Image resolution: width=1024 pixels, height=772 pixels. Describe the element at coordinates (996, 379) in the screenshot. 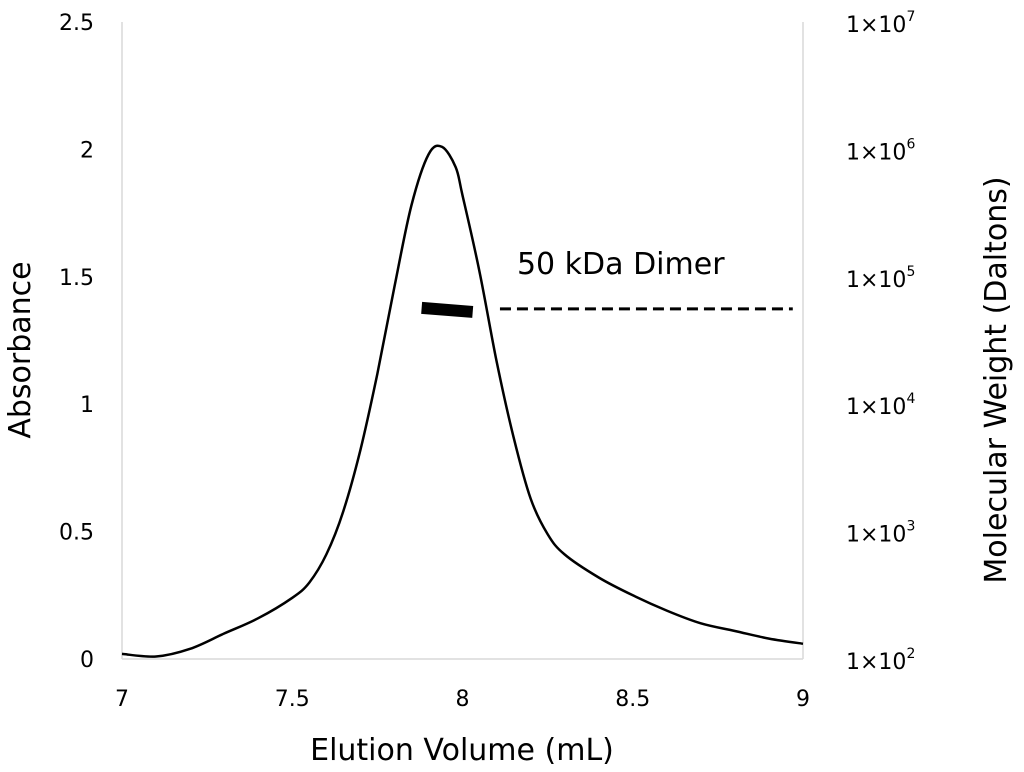

I see `y2-axis-title: Molecular Weight (Daltons)` at that location.